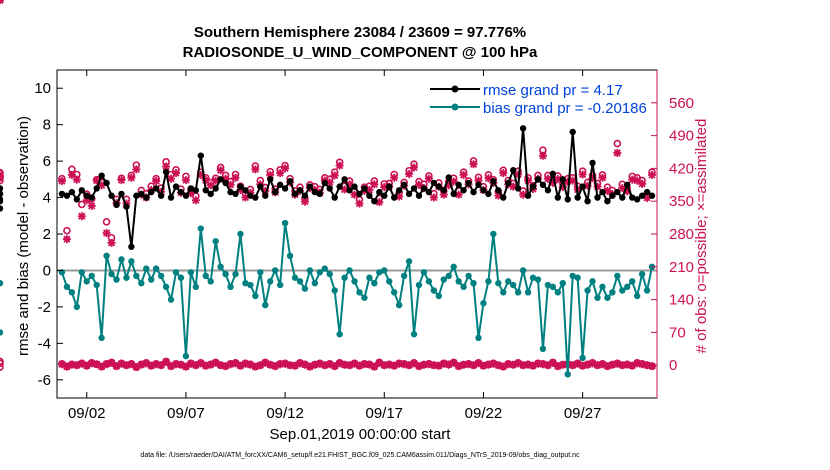 This screenshot has width=830, height=470. What do you see at coordinates (681, 168) in the screenshot?
I see `y2-tick-label: 420` at bounding box center [681, 168].